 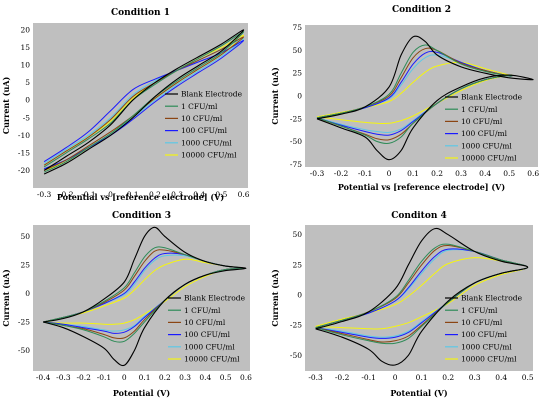 What do you see at coordinates (25, 65) in the screenshot?
I see `y-tick-label: 10` at bounding box center [25, 65].